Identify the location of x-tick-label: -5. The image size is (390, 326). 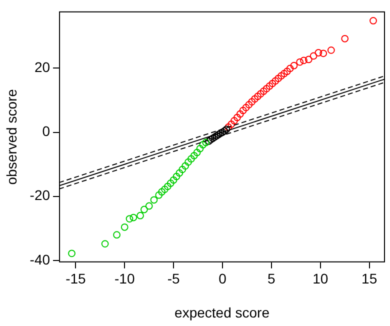
(173, 278).